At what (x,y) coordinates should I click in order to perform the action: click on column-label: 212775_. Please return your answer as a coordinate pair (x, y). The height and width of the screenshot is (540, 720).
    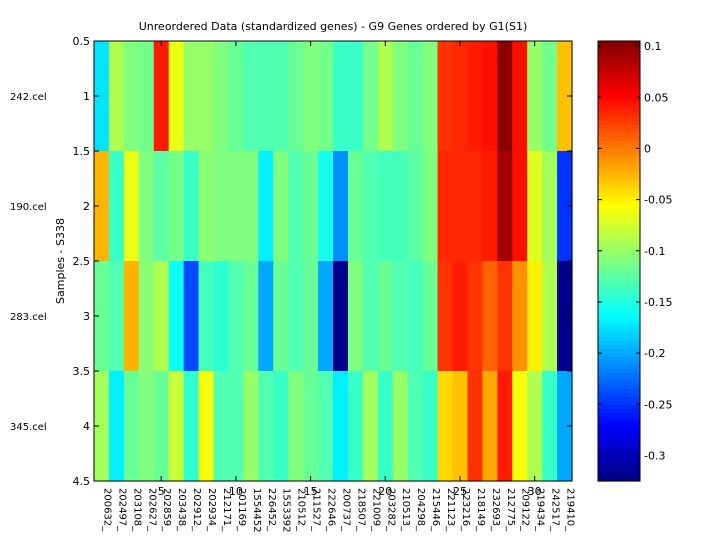
    Looking at the image, I should click on (510, 510).